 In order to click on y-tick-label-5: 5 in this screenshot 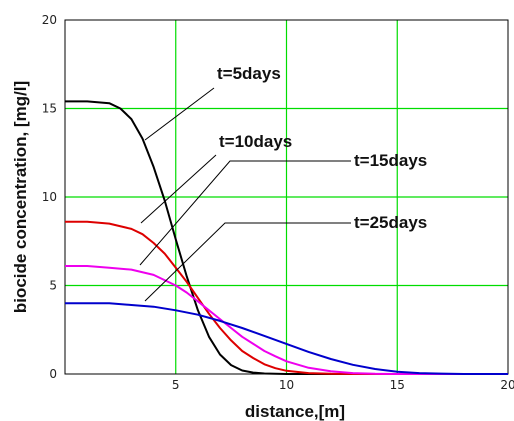, I will do `click(53, 286)`.